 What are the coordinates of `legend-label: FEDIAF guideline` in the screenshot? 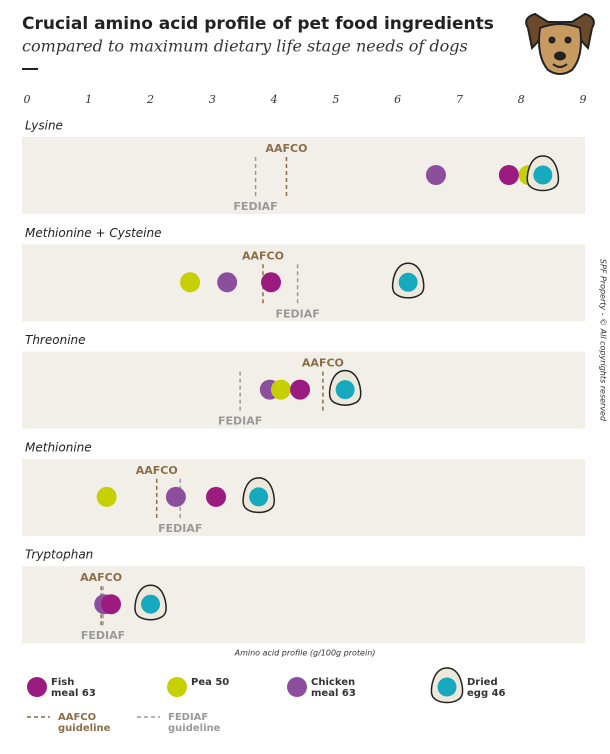 It's located at (194, 723).